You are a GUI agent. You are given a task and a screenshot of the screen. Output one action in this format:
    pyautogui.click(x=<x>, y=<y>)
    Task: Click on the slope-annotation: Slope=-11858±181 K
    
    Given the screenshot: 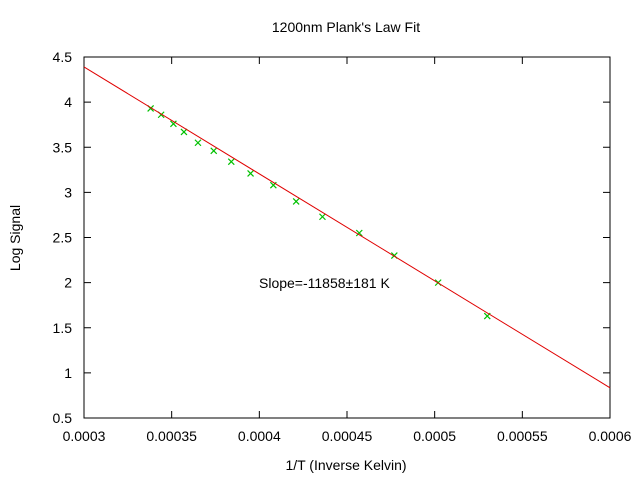 What is the action you would take?
    pyautogui.click(x=324, y=283)
    